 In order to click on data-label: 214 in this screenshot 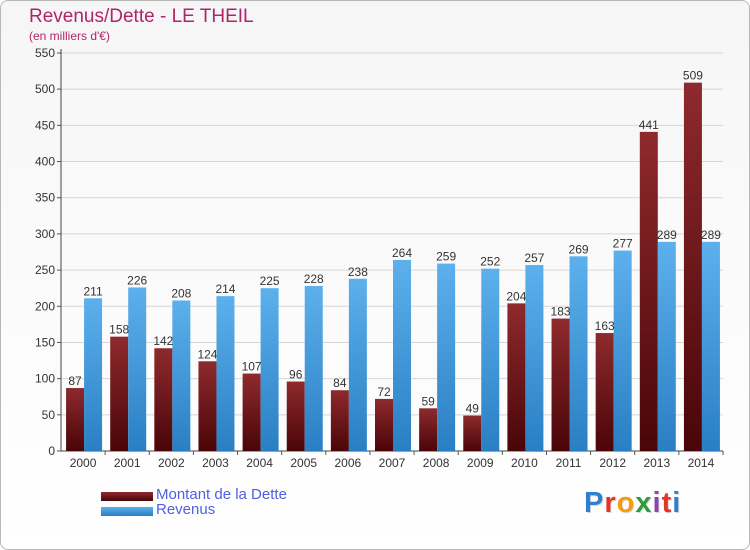, I will do `click(225, 289)`.